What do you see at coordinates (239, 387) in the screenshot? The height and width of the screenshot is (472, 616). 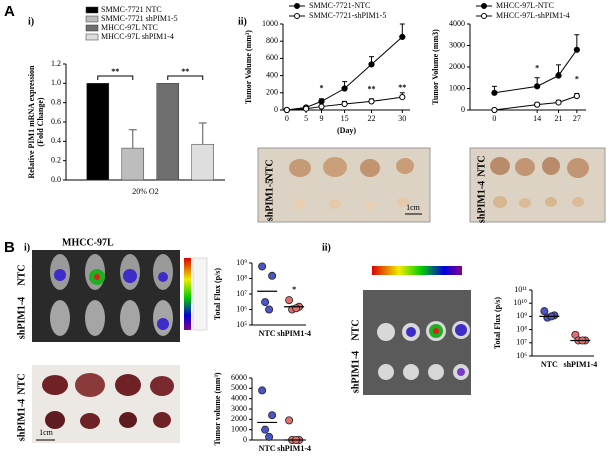 I see `y-tick-label: 5000` at bounding box center [239, 387].